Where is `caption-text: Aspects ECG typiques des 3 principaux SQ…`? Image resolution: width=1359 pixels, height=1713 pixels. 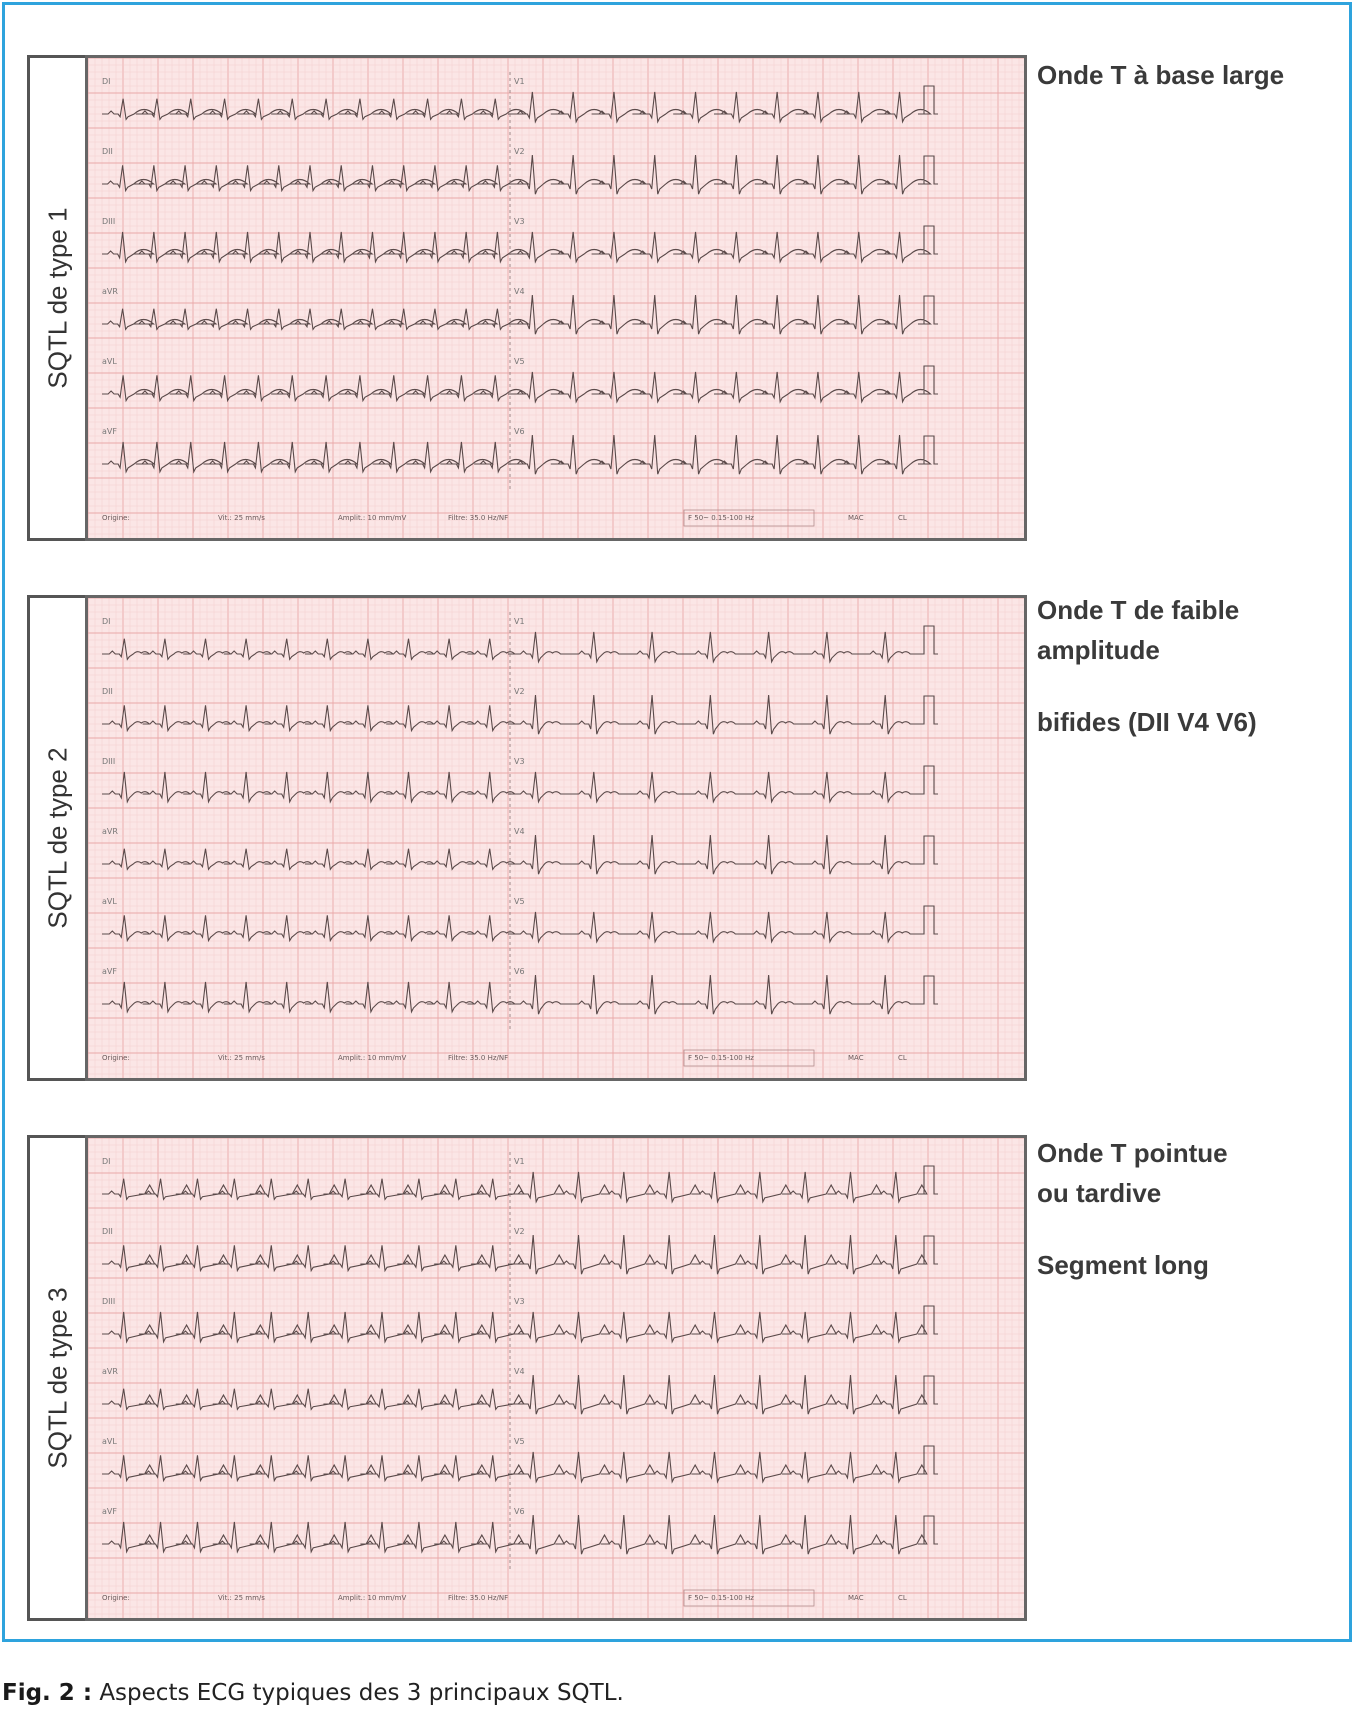
caption-text: Aspects ECG typiques des 3 principaux SQ… is located at coordinates (361, 1693).